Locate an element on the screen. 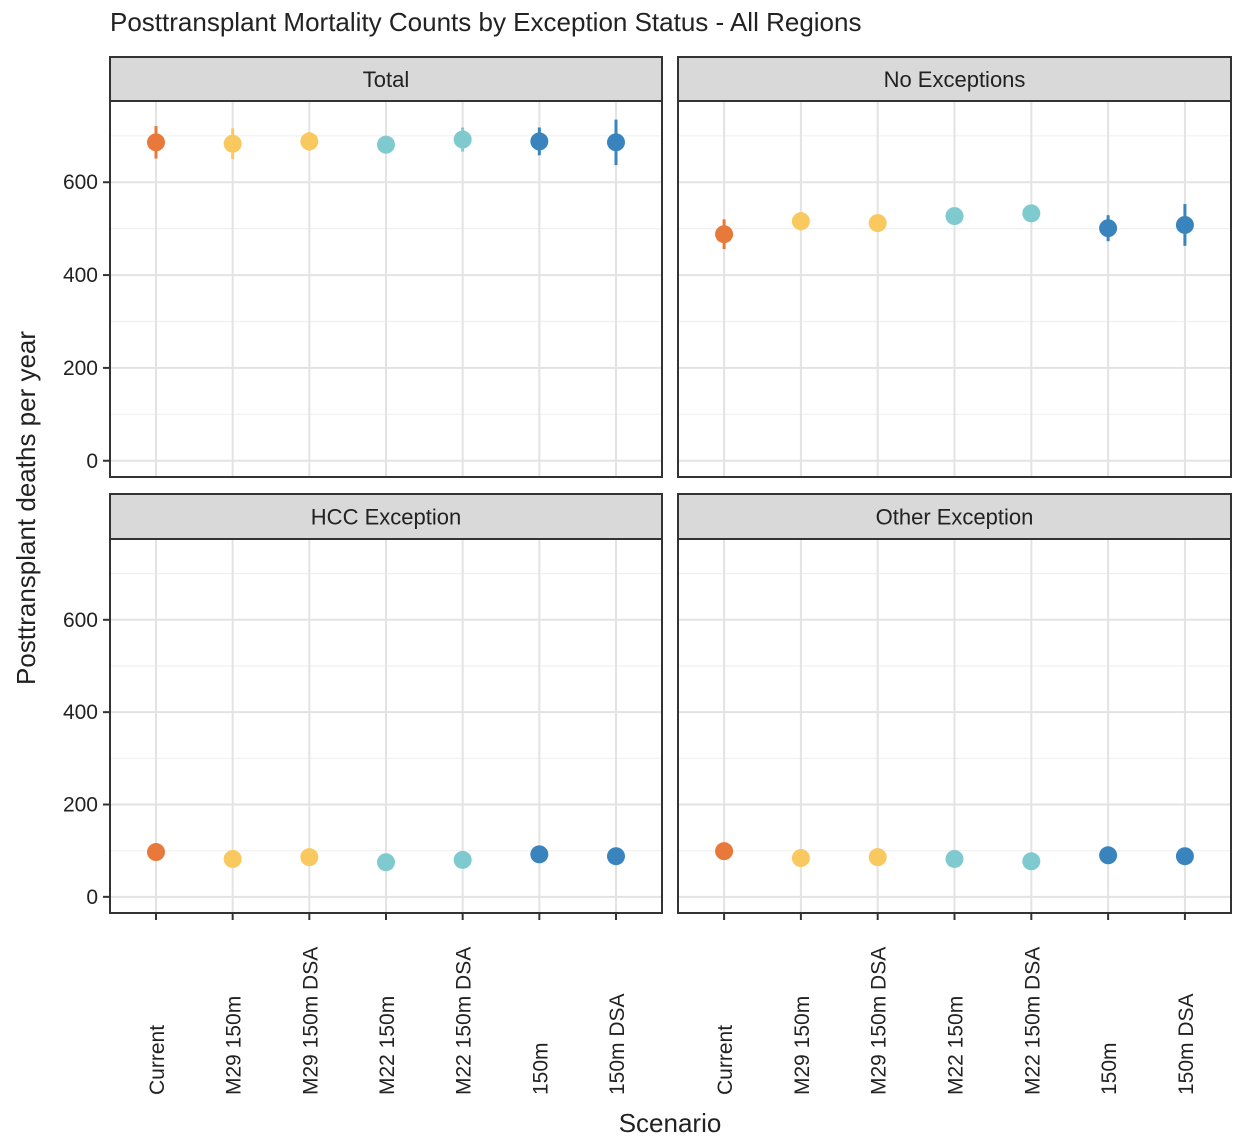 The width and height of the screenshot is (1236, 1139). x-axis-label: Scenario is located at coordinates (670, 1123).